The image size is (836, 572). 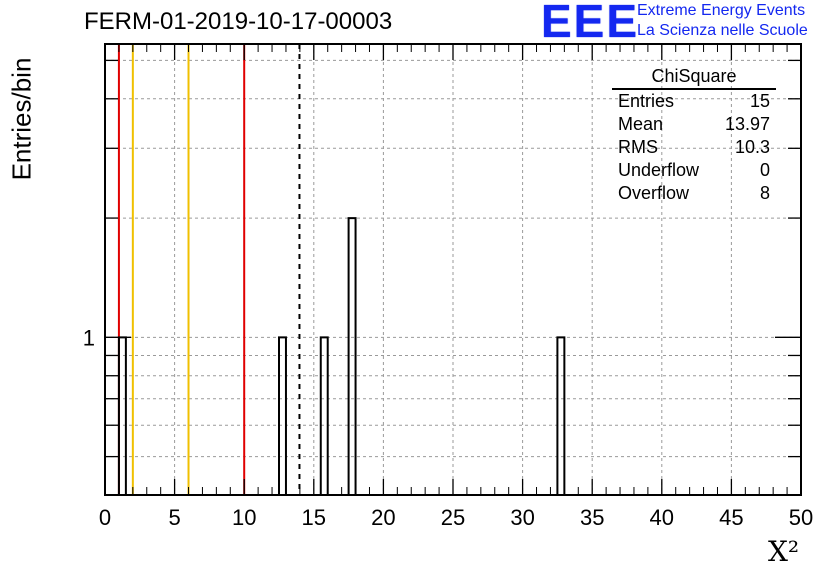 What do you see at coordinates (522, 517) in the screenshot?
I see `x-tick-label: 30` at bounding box center [522, 517].